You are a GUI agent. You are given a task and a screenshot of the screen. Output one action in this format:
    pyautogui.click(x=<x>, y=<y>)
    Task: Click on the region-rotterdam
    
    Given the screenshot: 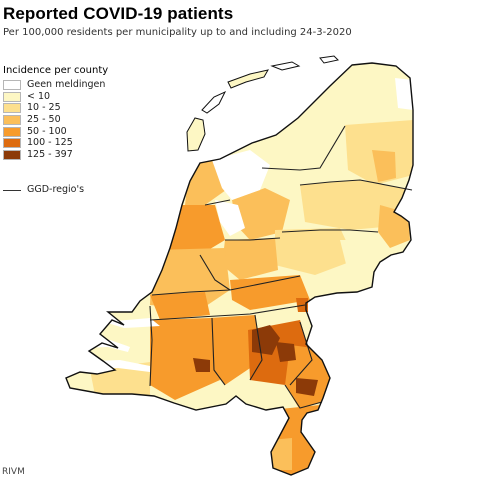 What is the action you would take?
    pyautogui.click(x=180, y=306)
    